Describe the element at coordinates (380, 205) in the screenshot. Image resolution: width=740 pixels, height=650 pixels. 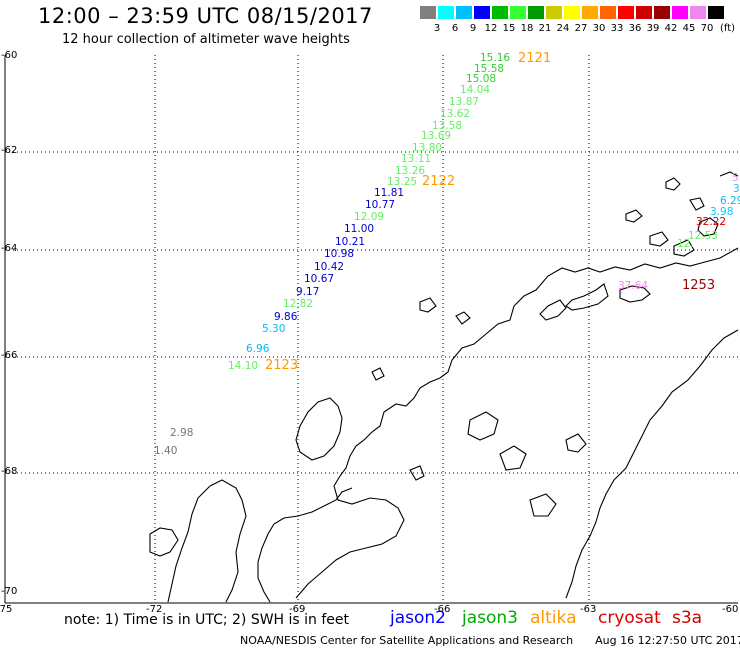
I see `wave-height-value: 10.77` at that location.